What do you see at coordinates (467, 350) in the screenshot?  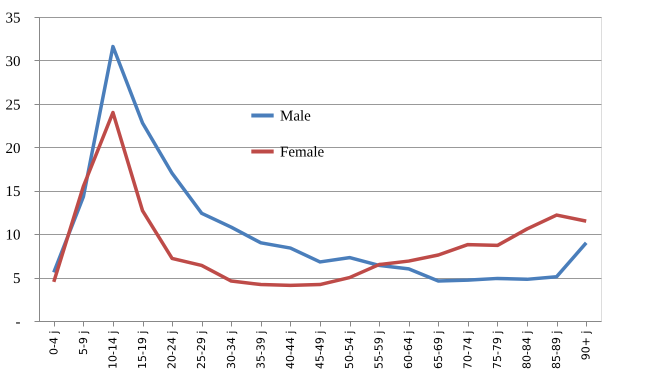 I see `x-tick-label: 70-74 j` at bounding box center [467, 350].